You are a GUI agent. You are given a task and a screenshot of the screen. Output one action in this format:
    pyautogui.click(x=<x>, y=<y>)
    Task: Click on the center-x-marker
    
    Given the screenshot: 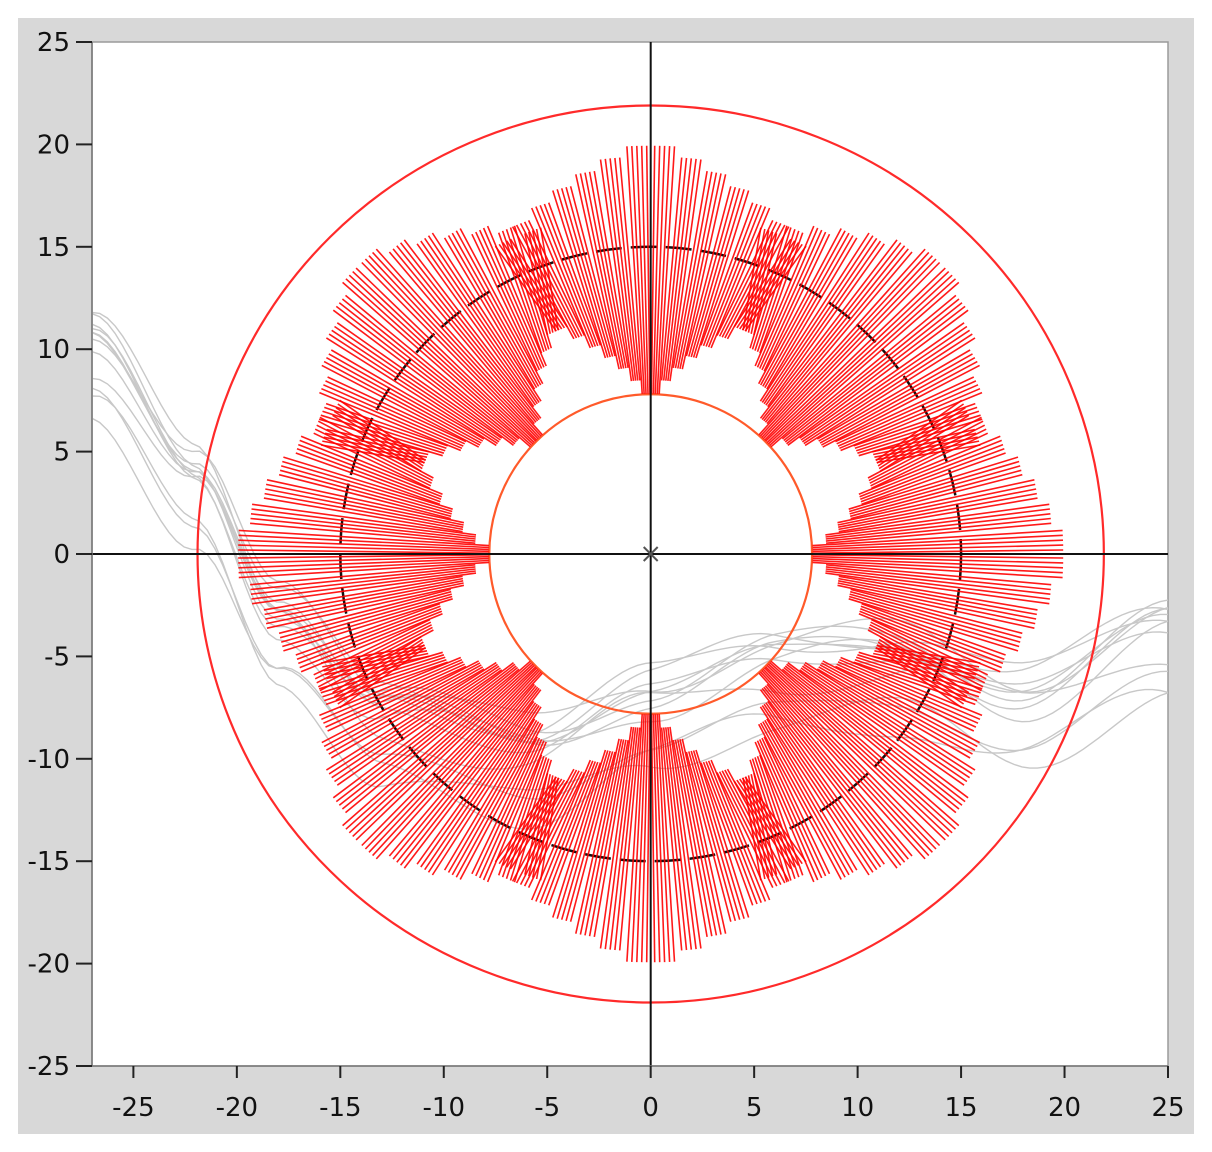 What is the action you would take?
    pyautogui.click(x=650, y=554)
    